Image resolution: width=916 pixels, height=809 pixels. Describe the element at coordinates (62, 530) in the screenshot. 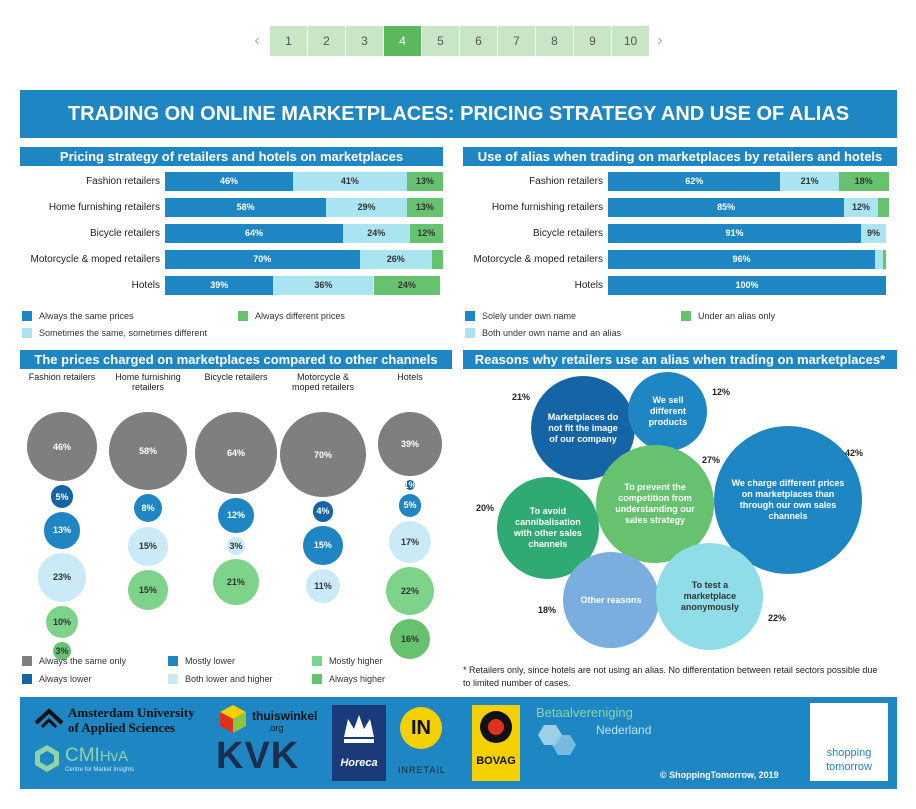

I see `bubble: 13%` at that location.